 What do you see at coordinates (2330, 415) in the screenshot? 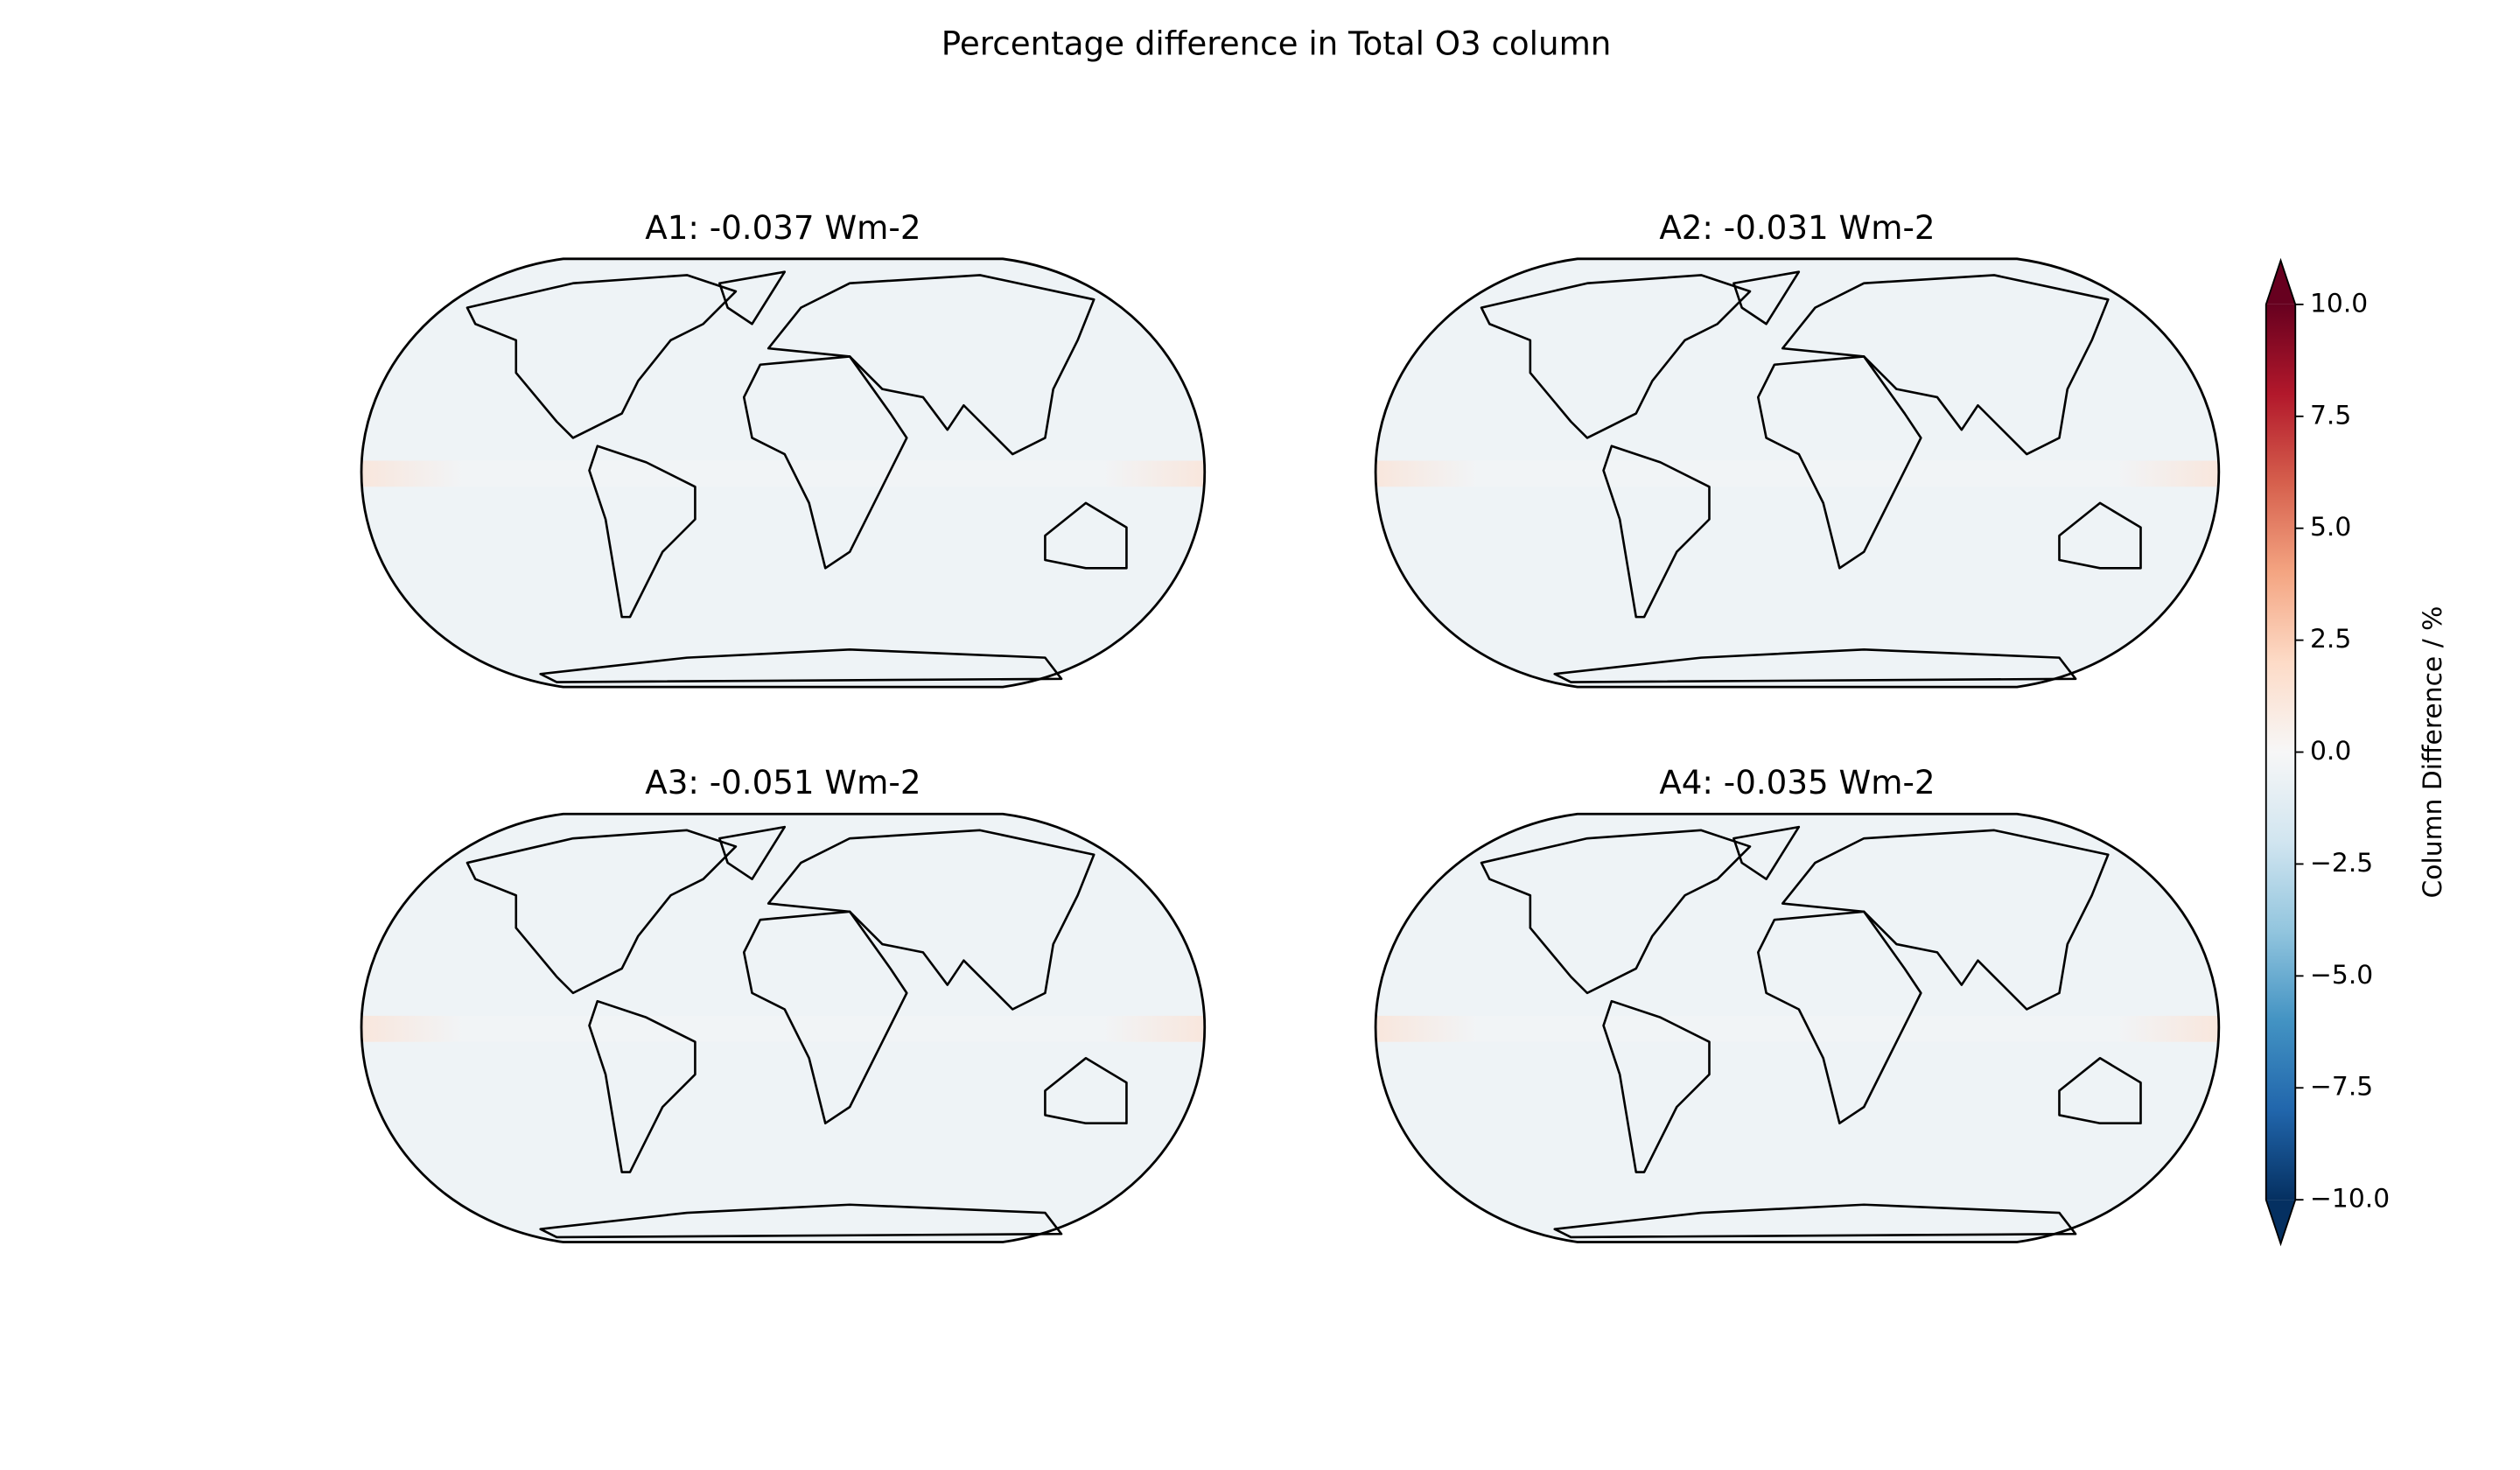
I see `colorbar-tick-label: 7.5` at bounding box center [2330, 415].